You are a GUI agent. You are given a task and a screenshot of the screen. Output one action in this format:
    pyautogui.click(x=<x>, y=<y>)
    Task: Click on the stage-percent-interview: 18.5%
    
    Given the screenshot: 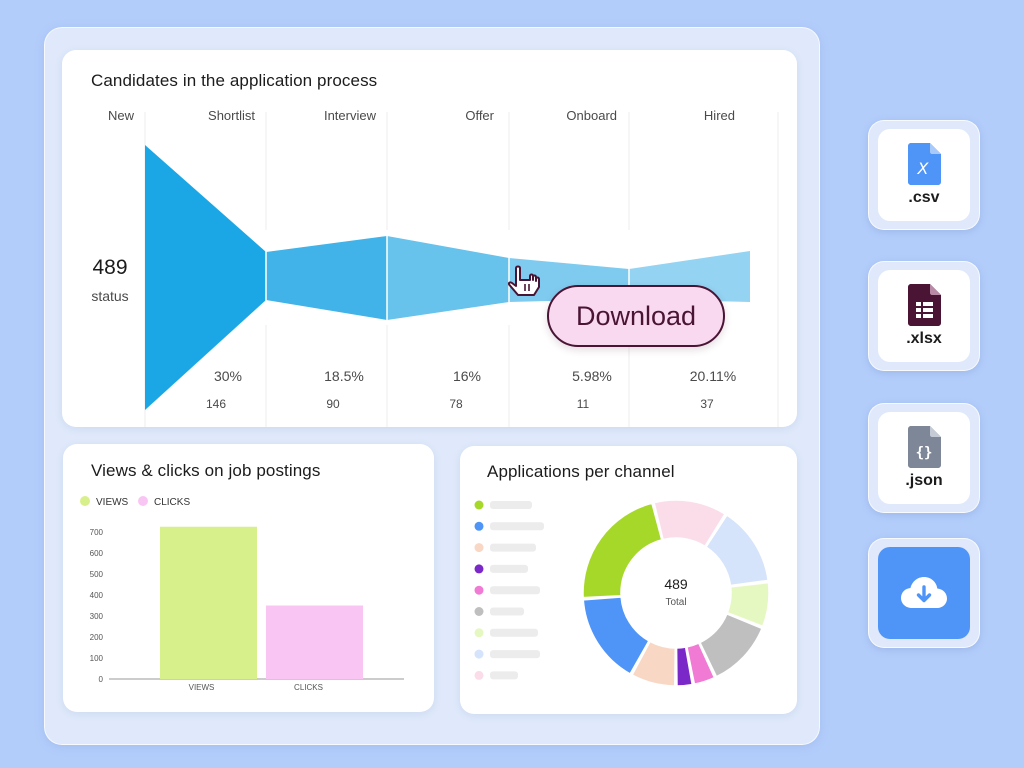 What is the action you would take?
    pyautogui.click(x=344, y=376)
    